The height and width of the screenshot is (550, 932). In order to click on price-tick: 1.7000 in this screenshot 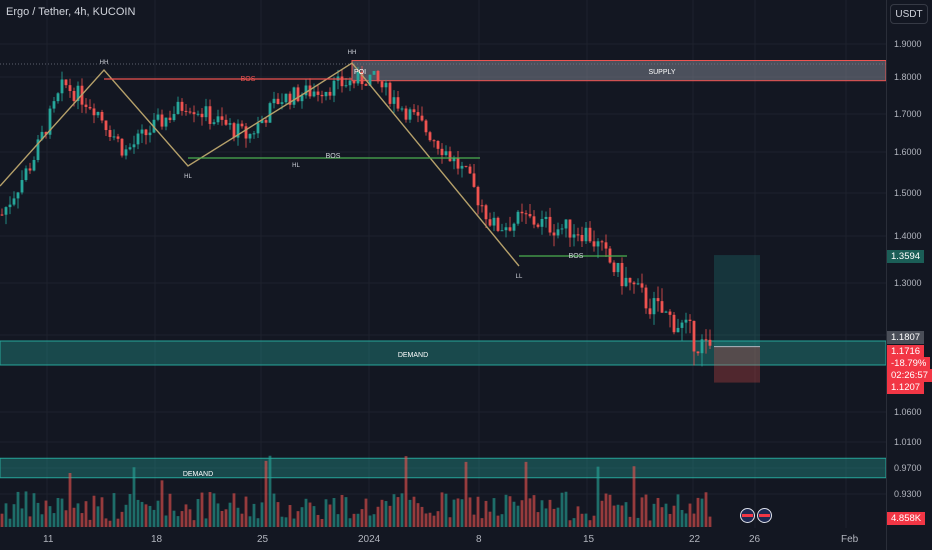, I will do `click(908, 114)`.